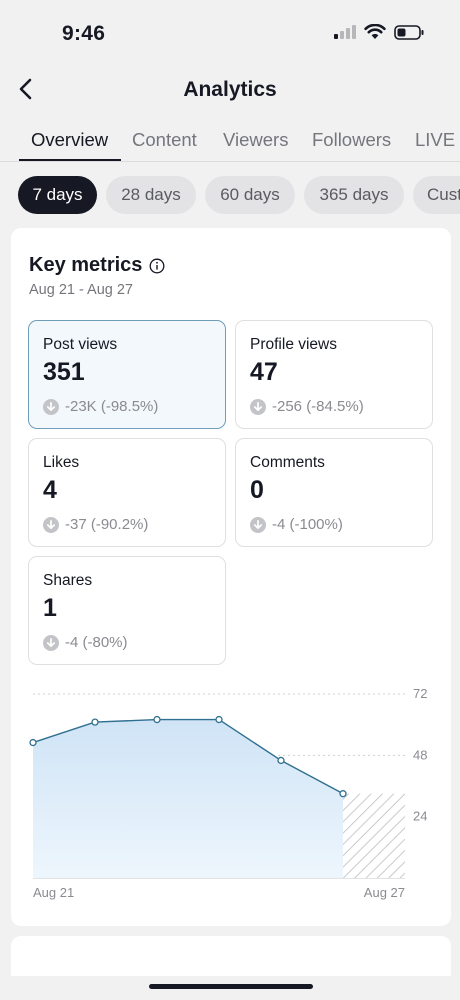  What do you see at coordinates (127, 374) in the screenshot?
I see `metric-post-views: Post views 351 -23K (-98.5%)` at bounding box center [127, 374].